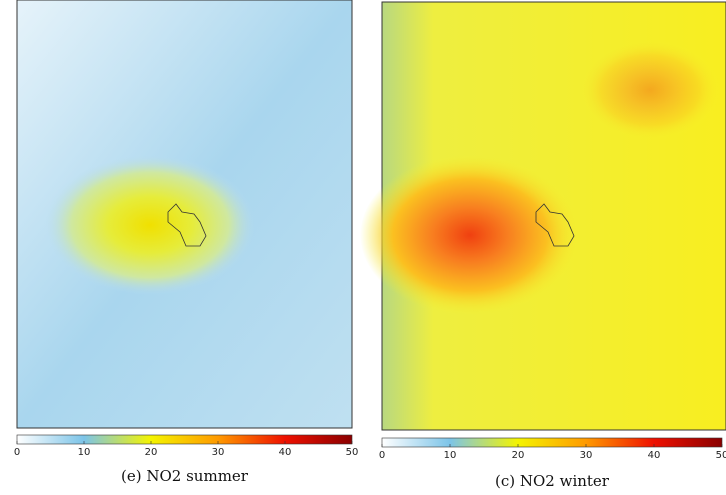 Image resolution: width=726 pixels, height=495 pixels. What do you see at coordinates (185, 476) in the screenshot?
I see `caption: (e) NO2 summer` at bounding box center [185, 476].